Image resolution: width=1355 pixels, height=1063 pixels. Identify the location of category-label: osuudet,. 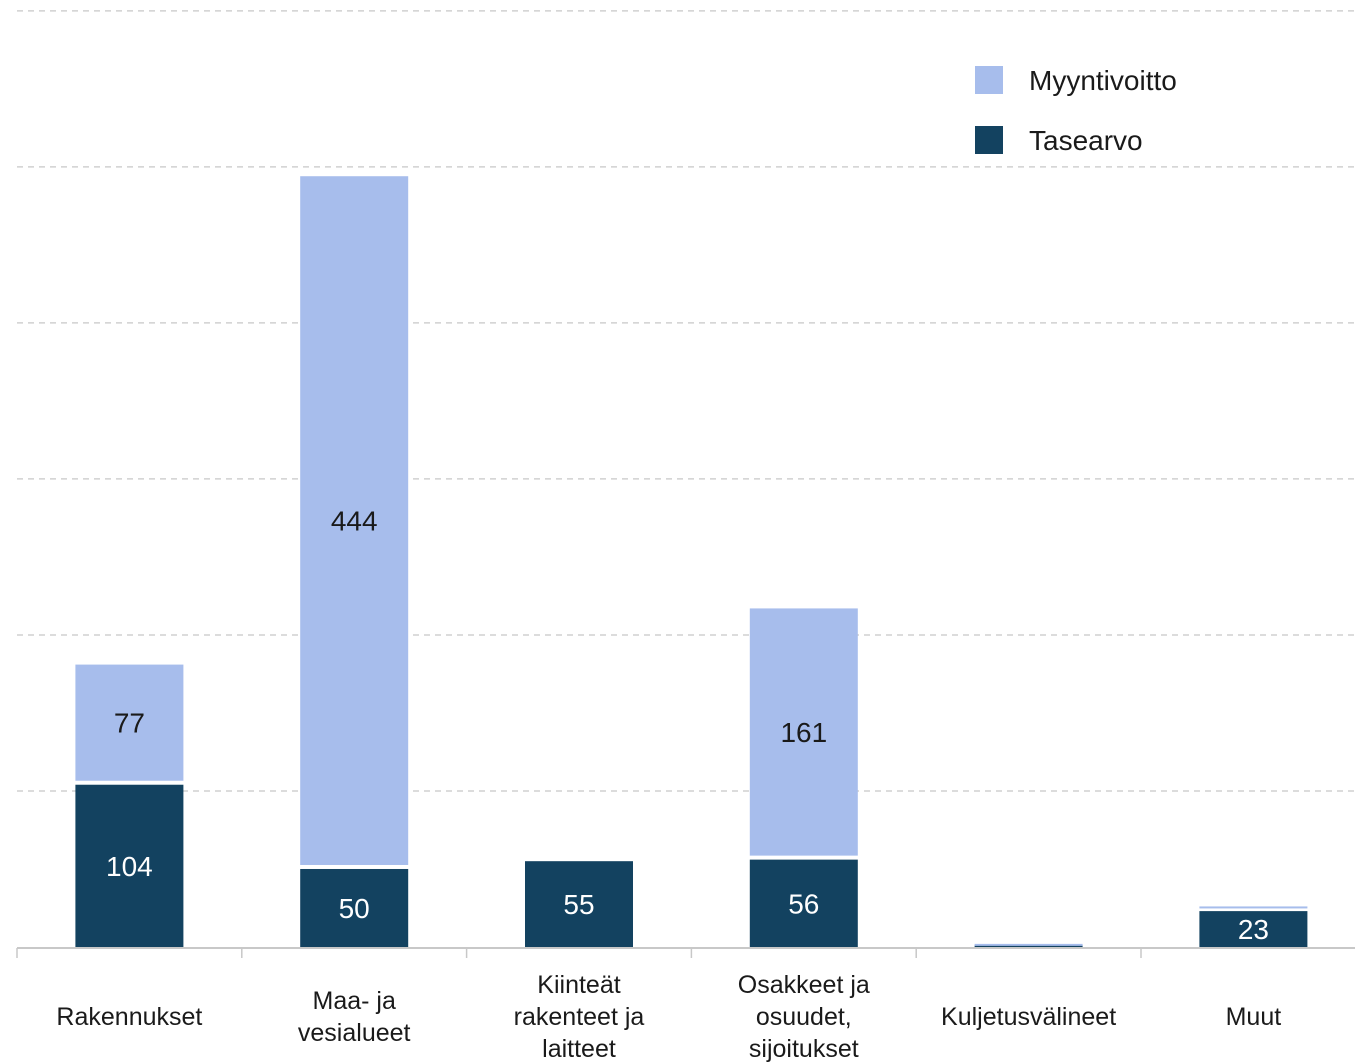
(804, 1017).